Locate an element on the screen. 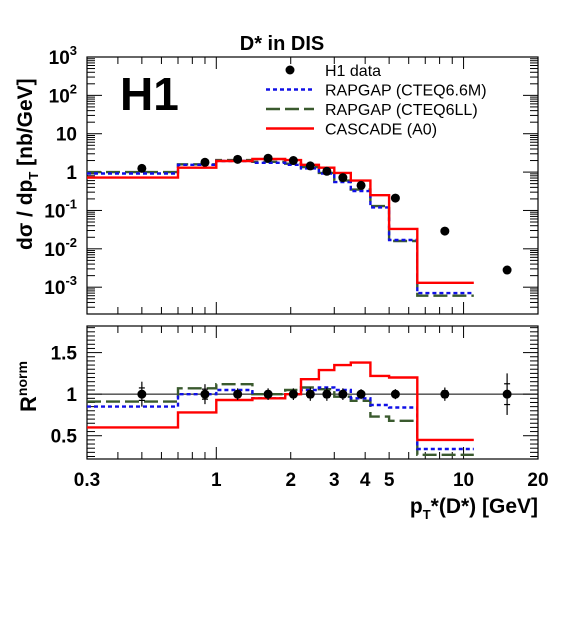 The height and width of the screenshot is (621, 567). lower-series-group is located at coordinates (299, 408).